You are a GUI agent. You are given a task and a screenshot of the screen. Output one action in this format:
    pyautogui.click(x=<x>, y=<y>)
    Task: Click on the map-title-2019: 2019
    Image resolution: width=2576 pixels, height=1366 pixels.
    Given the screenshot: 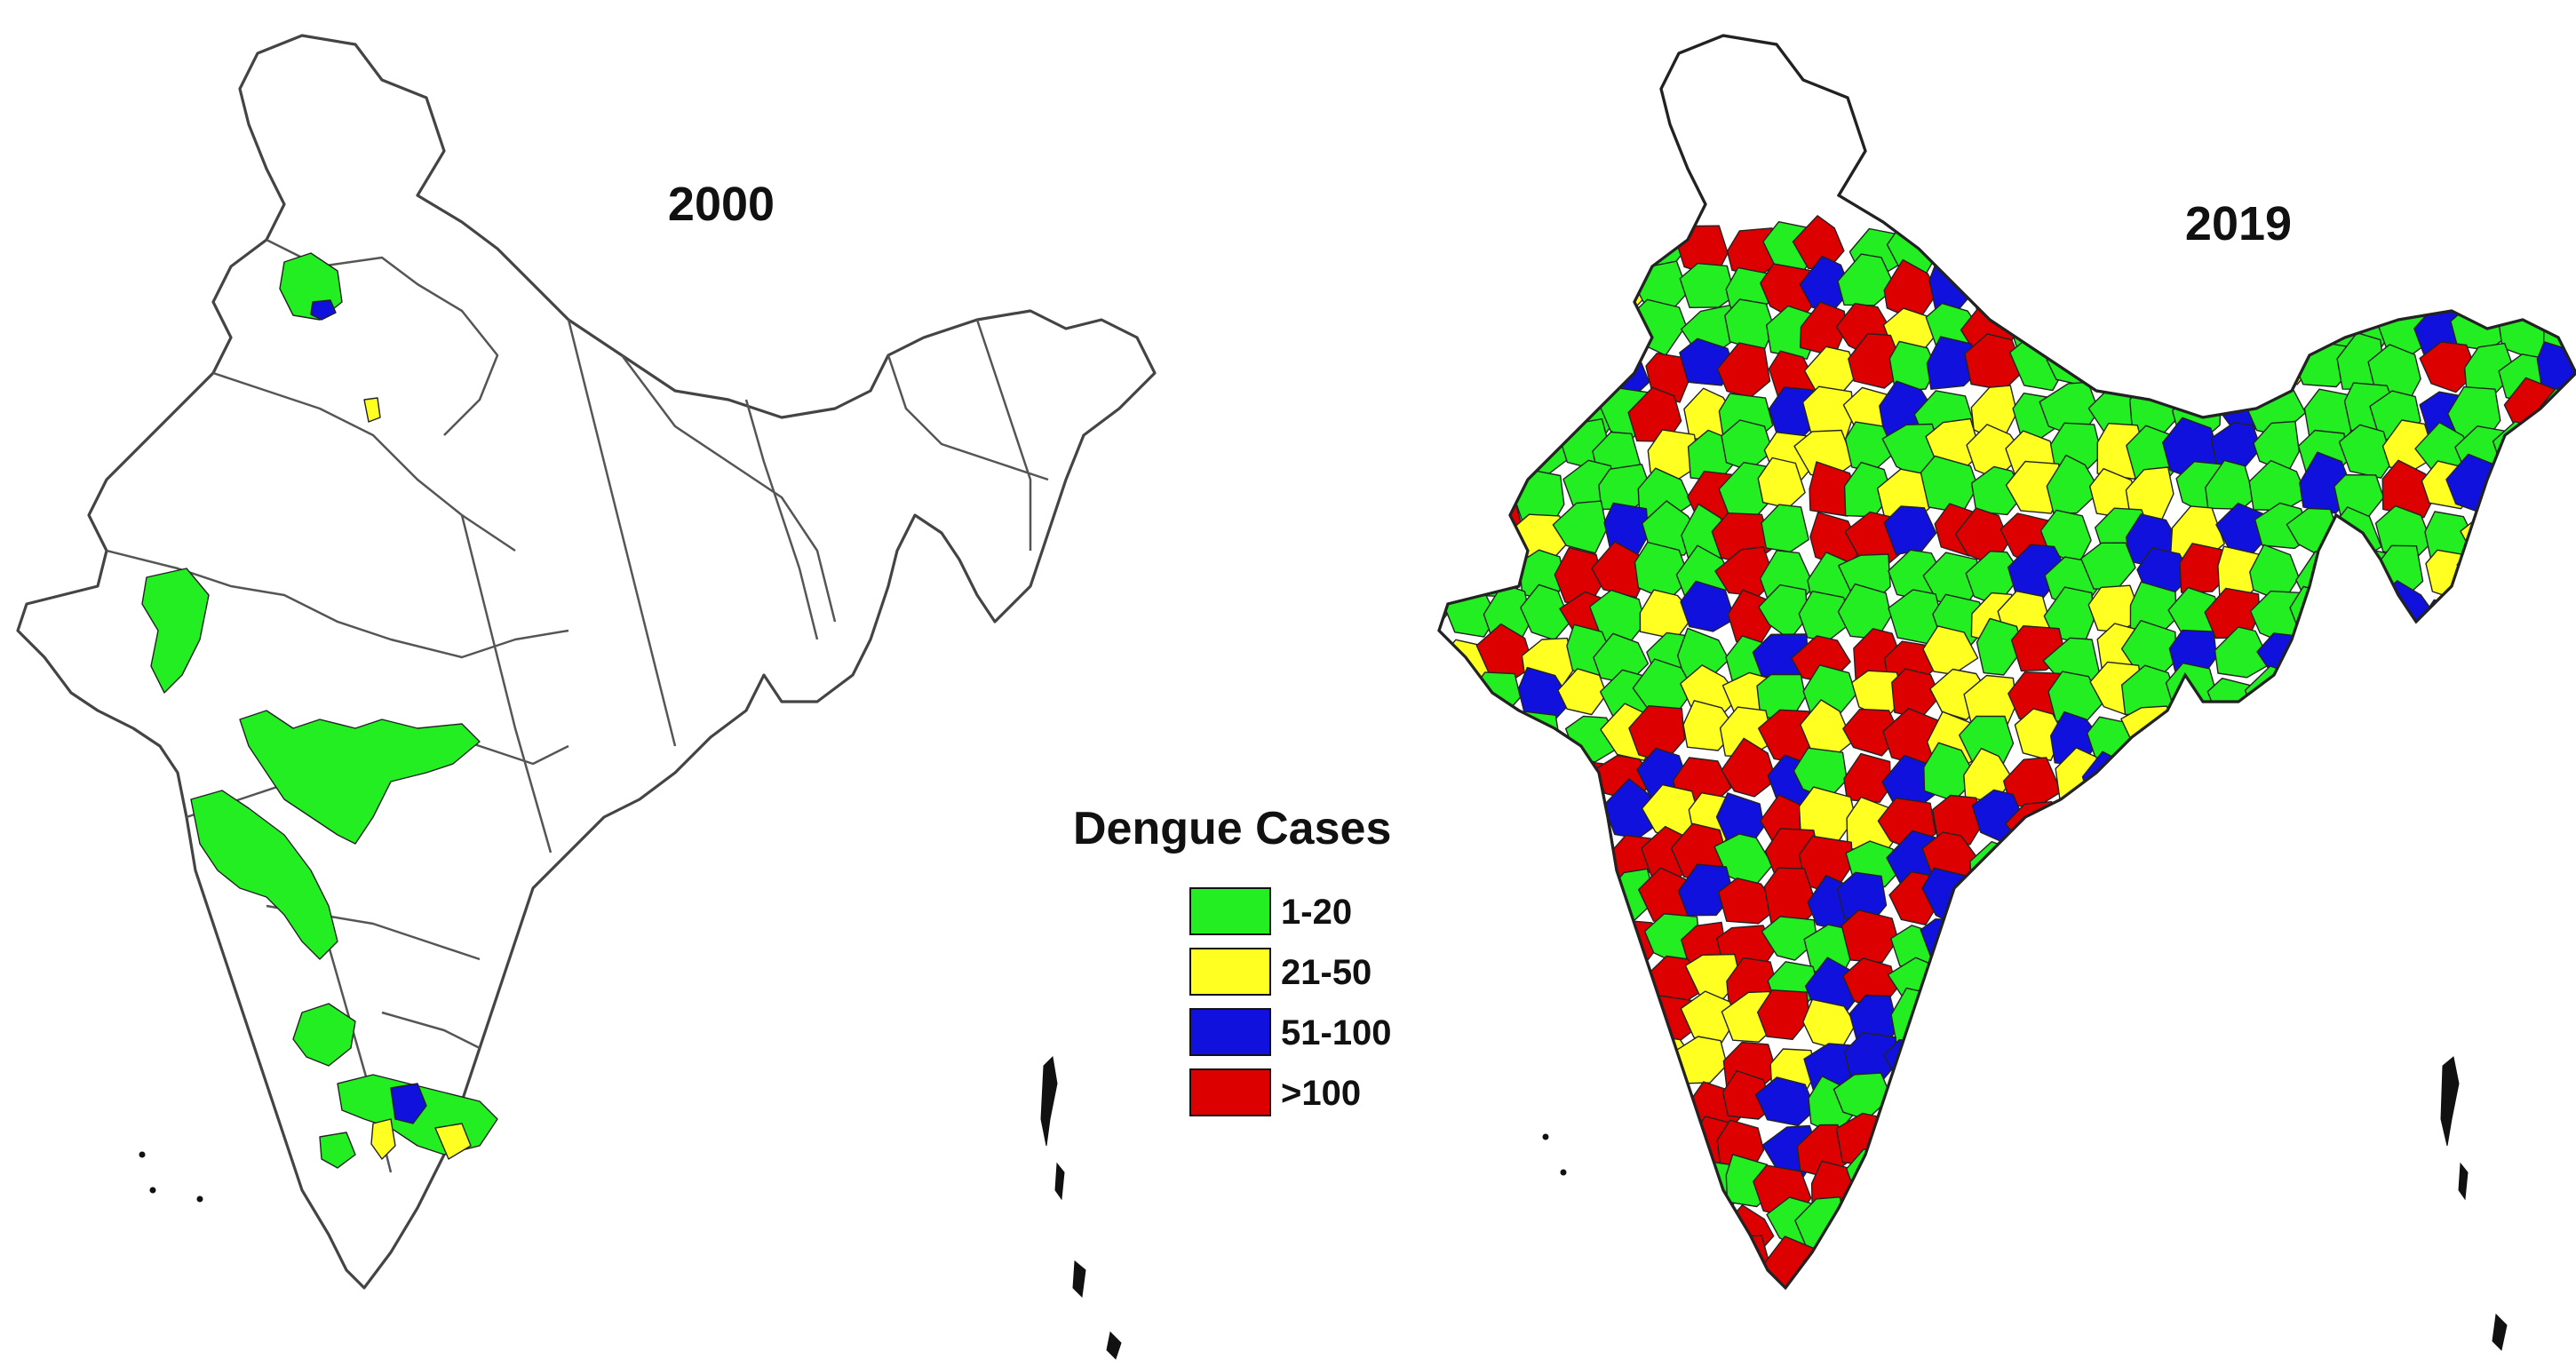 What is the action you would take?
    pyautogui.click(x=2238, y=223)
    